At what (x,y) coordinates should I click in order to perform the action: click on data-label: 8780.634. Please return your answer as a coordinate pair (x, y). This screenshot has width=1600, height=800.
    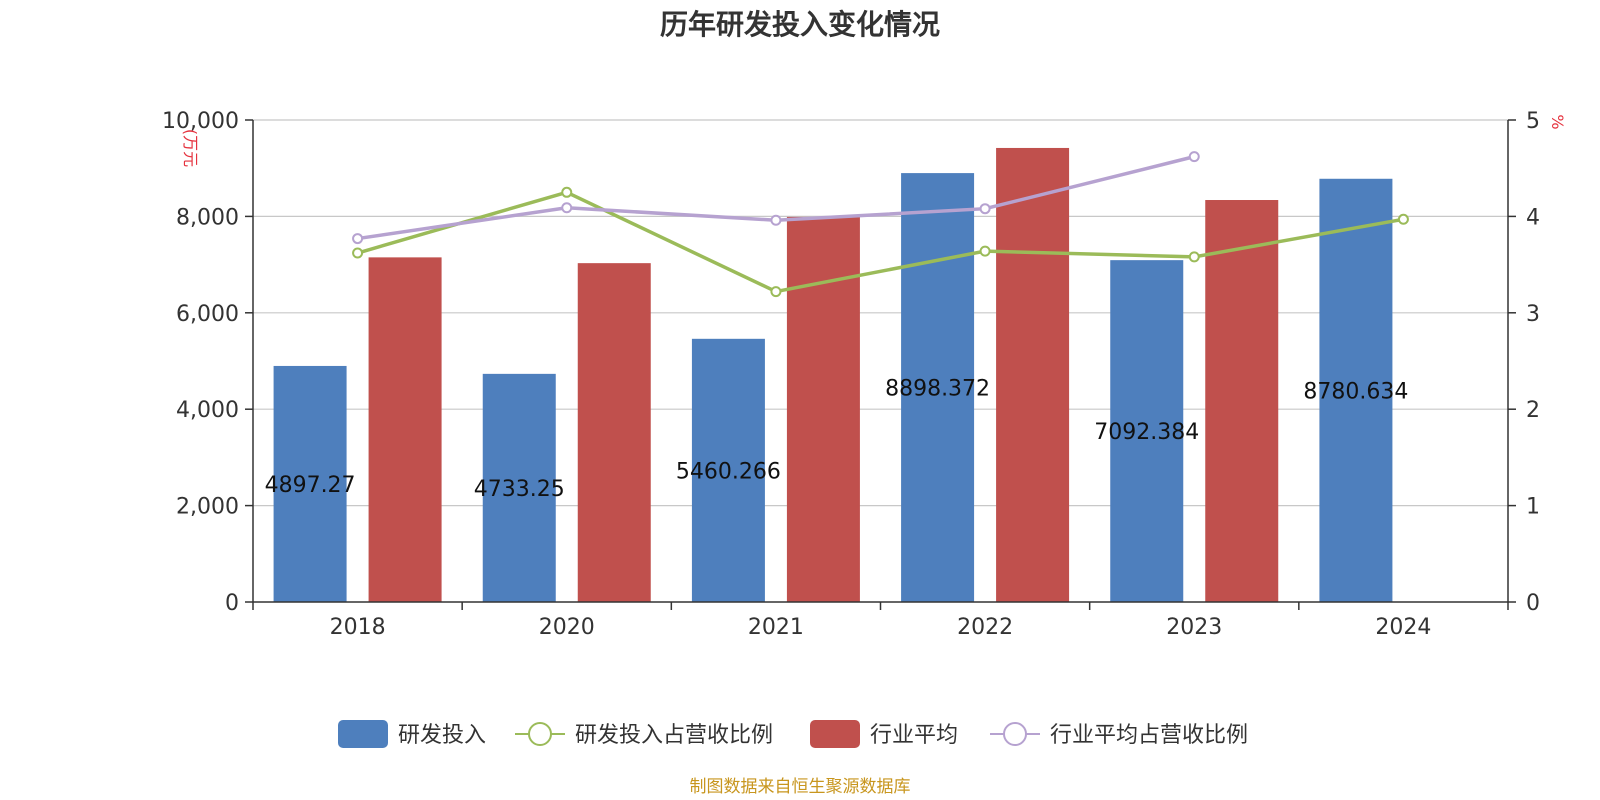
    Looking at the image, I should click on (1355, 391).